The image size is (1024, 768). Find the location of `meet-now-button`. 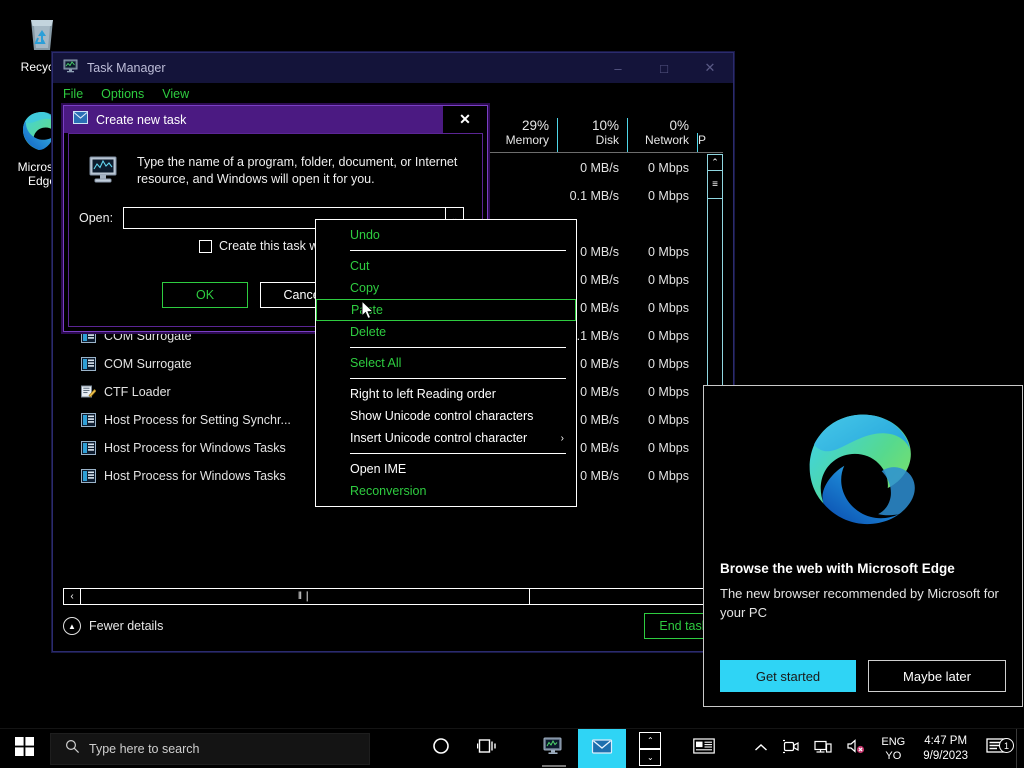

meet-now-button is located at coordinates (791, 748).